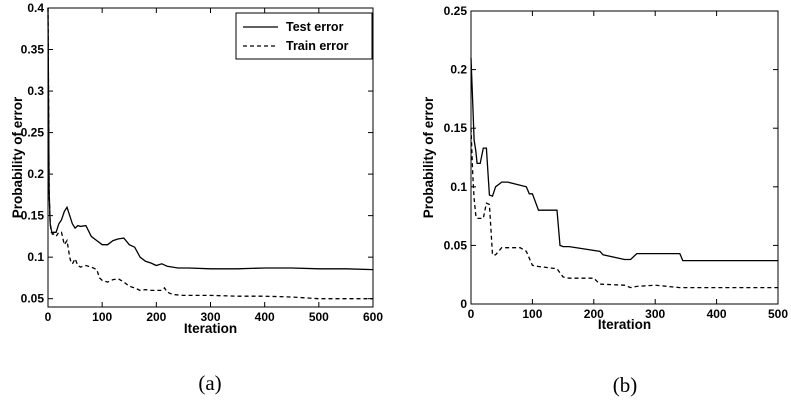 The width and height of the screenshot is (791, 406). I want to click on y-tick-label-a-4: 0.25, so click(33, 133).